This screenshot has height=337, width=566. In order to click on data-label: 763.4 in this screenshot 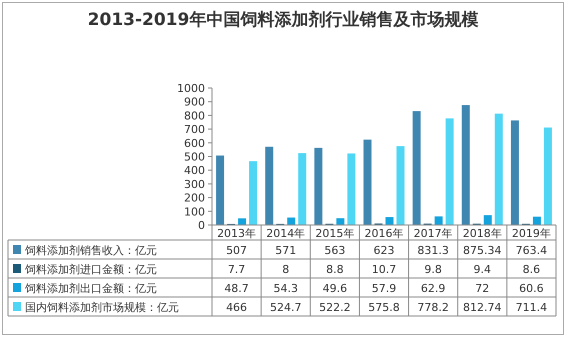, I will do `click(532, 250)`.